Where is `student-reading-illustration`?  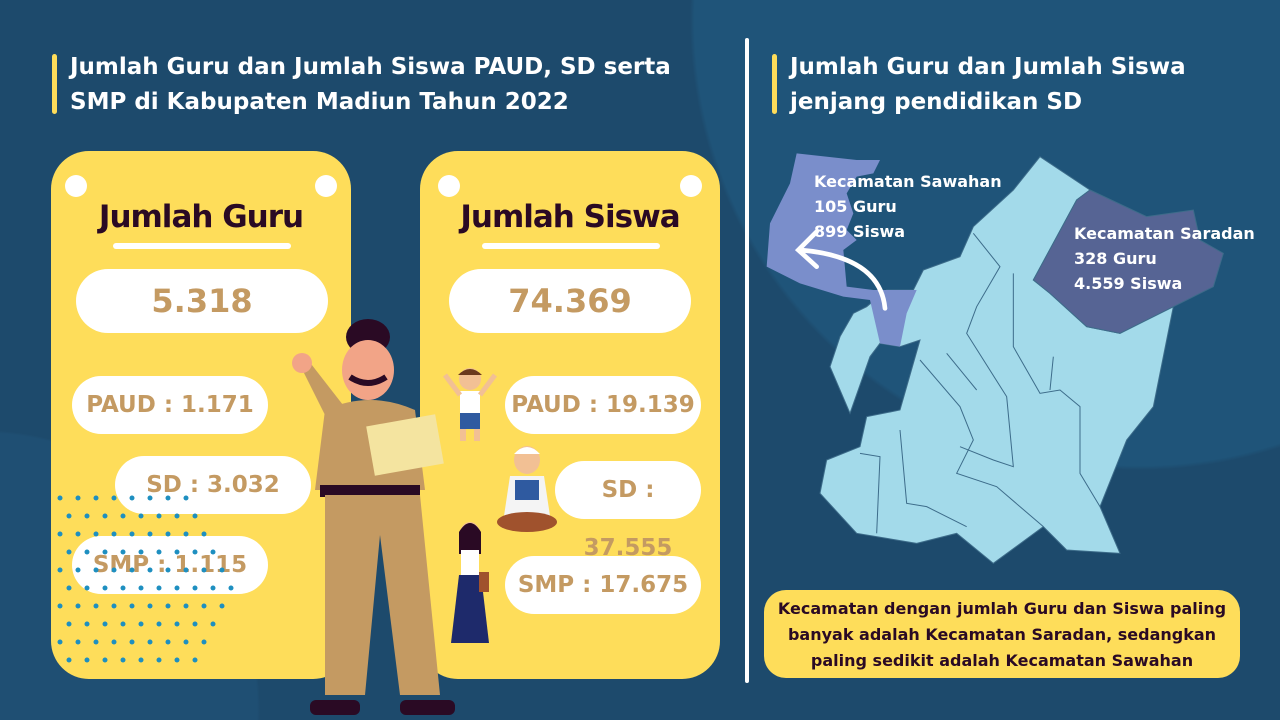
student-reading-illustration is located at coordinates (527, 489).